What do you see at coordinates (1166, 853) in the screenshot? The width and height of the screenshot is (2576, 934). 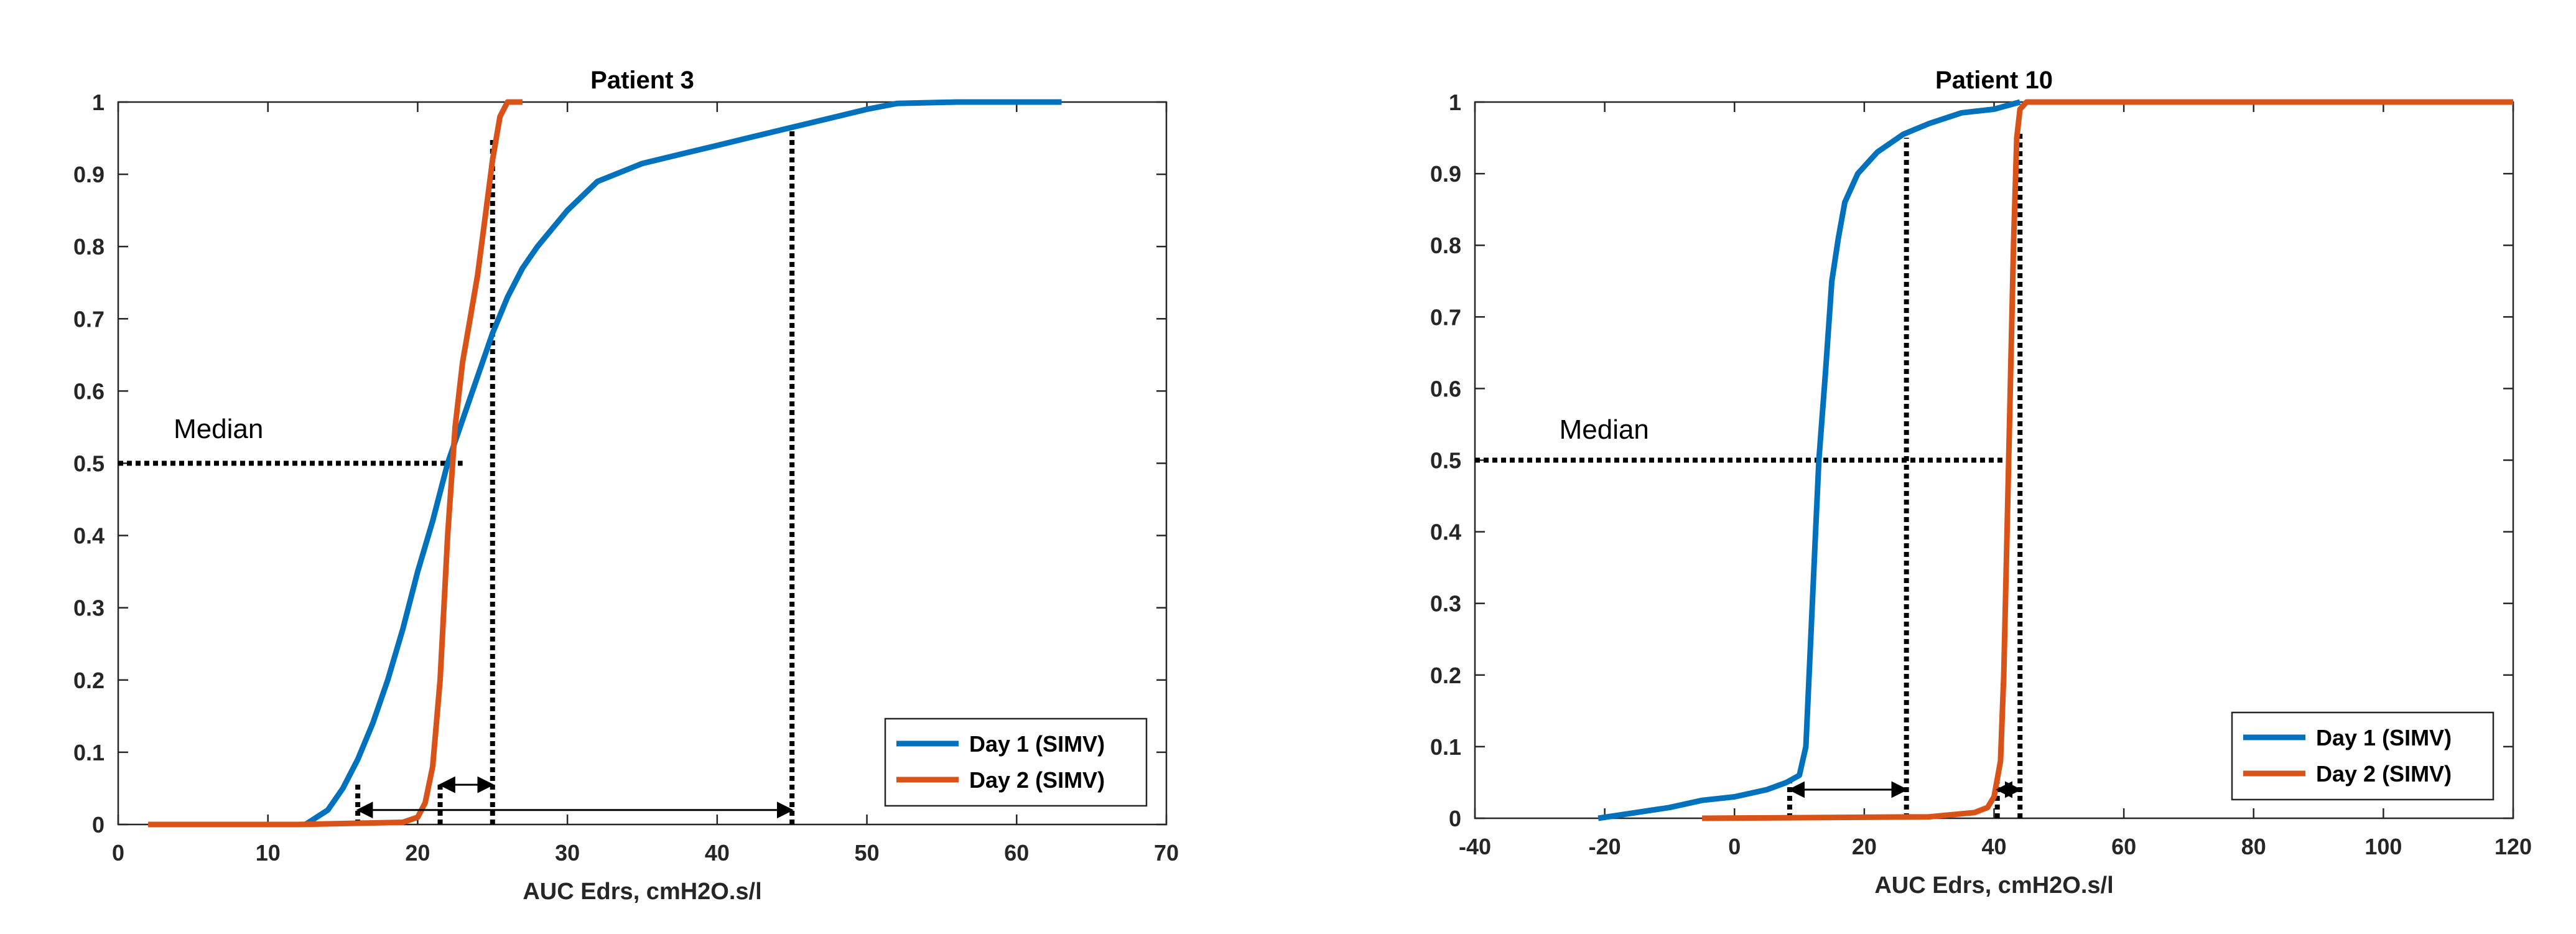 I see `x-tick-label: 70` at bounding box center [1166, 853].